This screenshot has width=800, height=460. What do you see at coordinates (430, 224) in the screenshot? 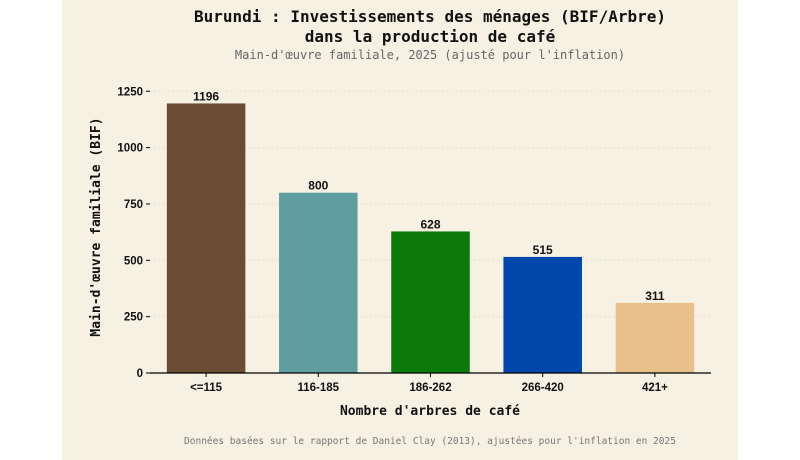
I see `bar-value-label: 628` at bounding box center [430, 224].